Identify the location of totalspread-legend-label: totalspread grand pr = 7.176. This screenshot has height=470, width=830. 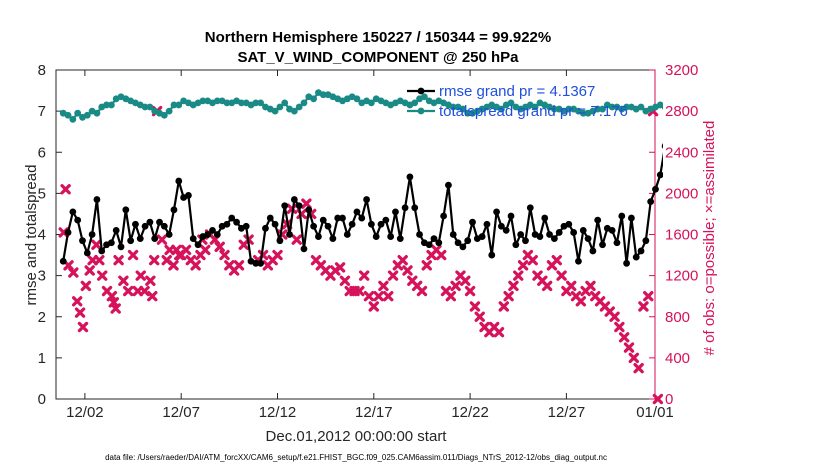
(533, 111).